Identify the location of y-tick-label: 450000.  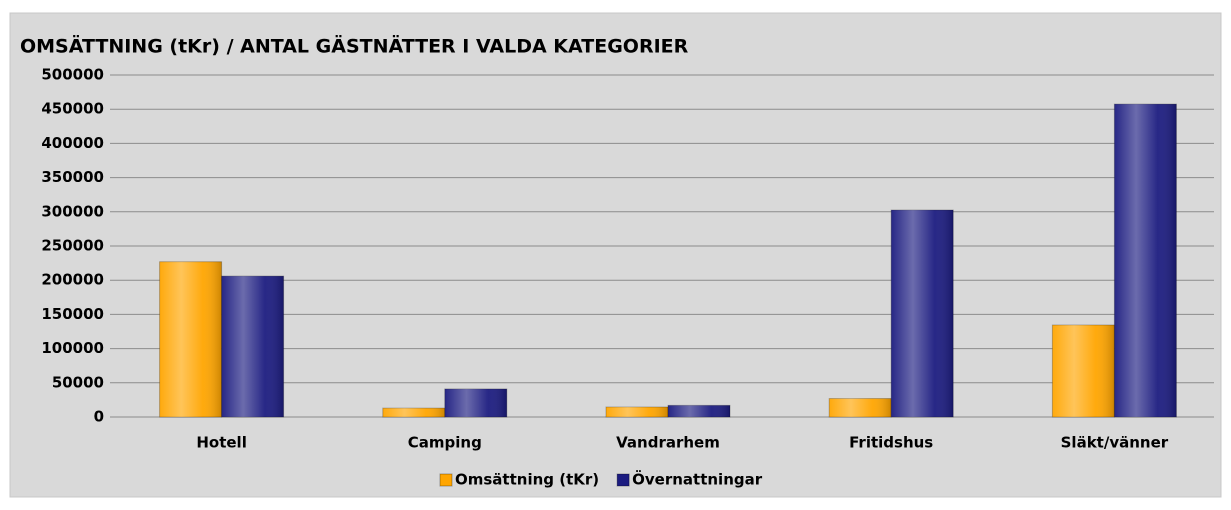
(72, 109).